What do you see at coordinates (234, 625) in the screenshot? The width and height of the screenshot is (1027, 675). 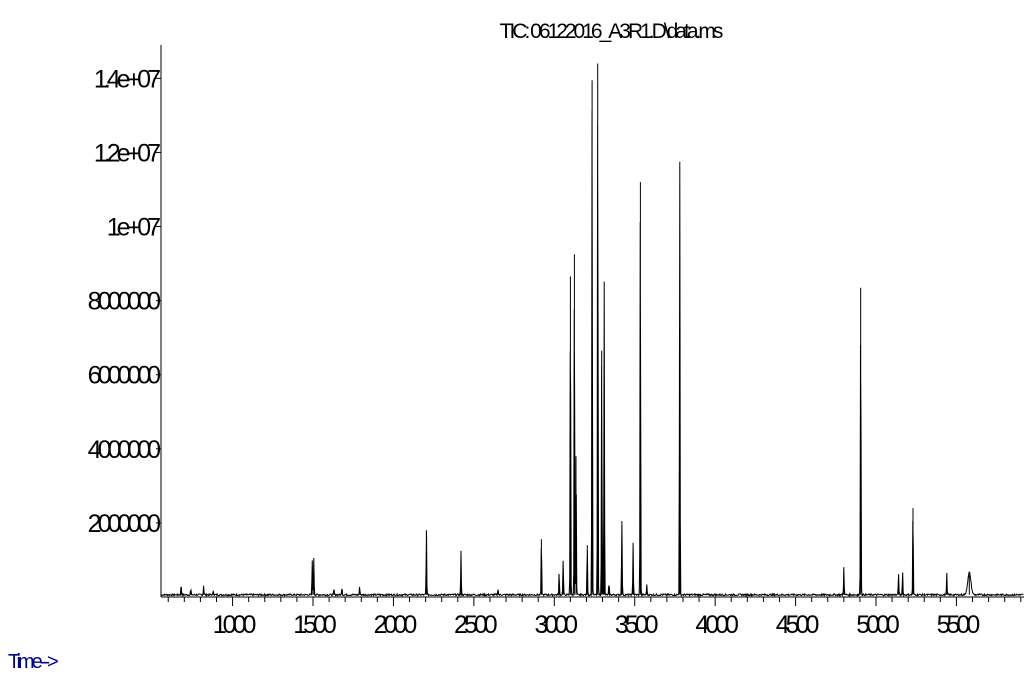 I see `x-tick-label: 1000` at bounding box center [234, 625].